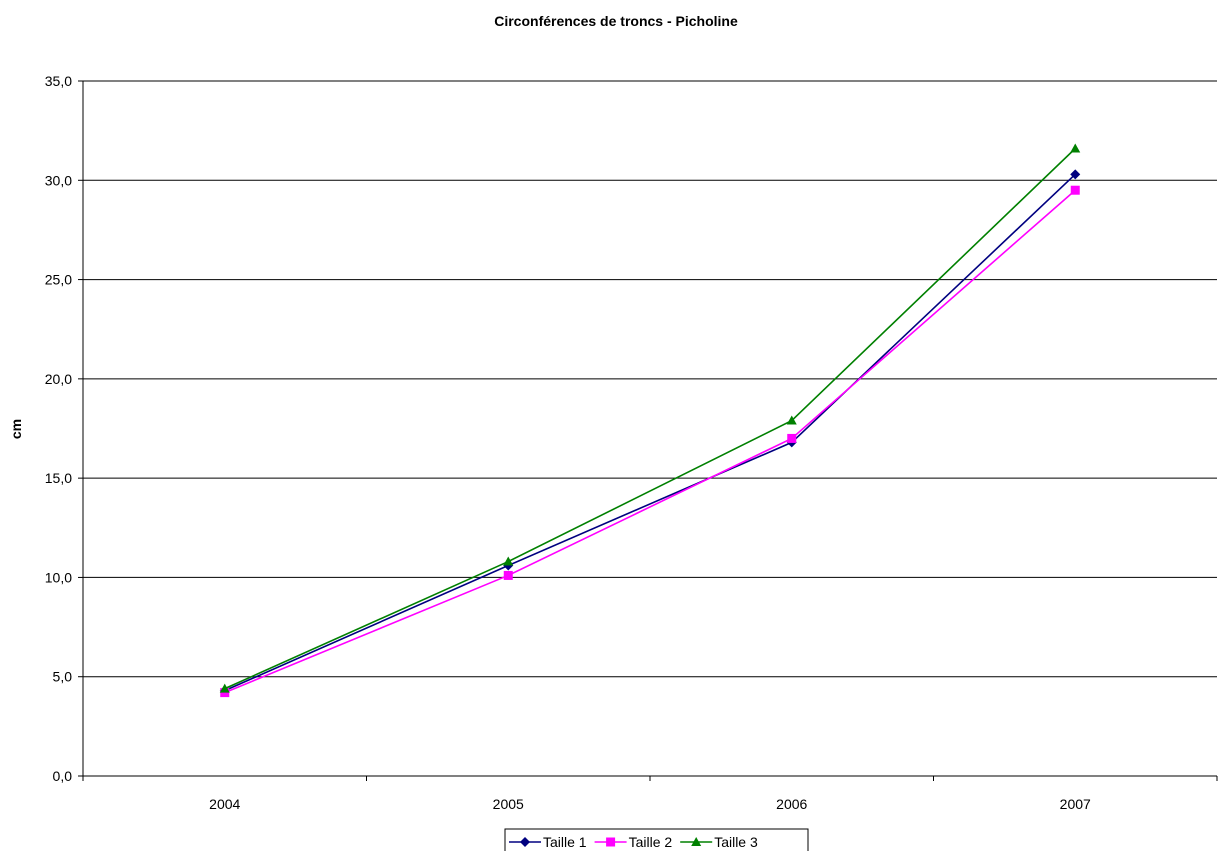  Describe the element at coordinates (650, 794) in the screenshot. I see `x-tick-labels: 2004 2005 2006 2007` at that location.